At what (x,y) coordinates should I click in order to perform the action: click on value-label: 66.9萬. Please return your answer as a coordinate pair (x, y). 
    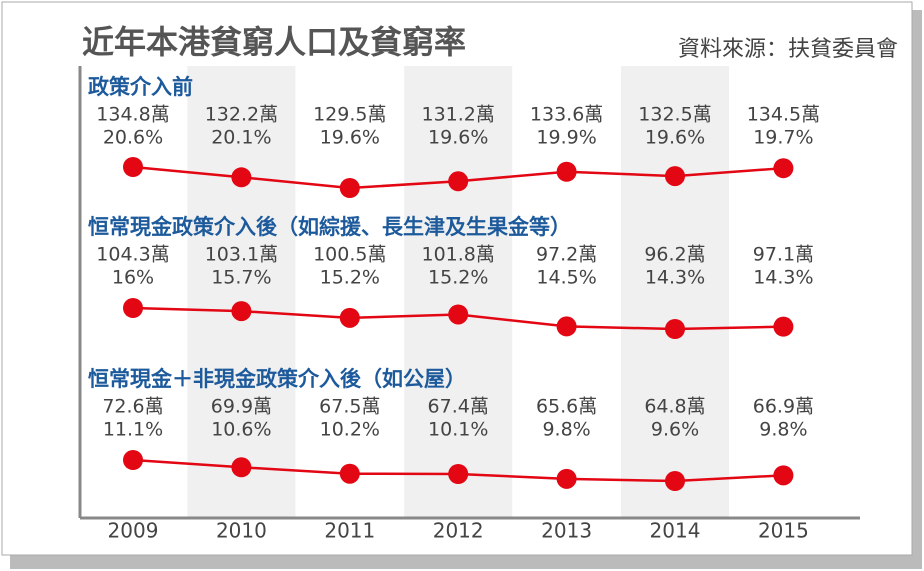
    Looking at the image, I should click on (783, 407).